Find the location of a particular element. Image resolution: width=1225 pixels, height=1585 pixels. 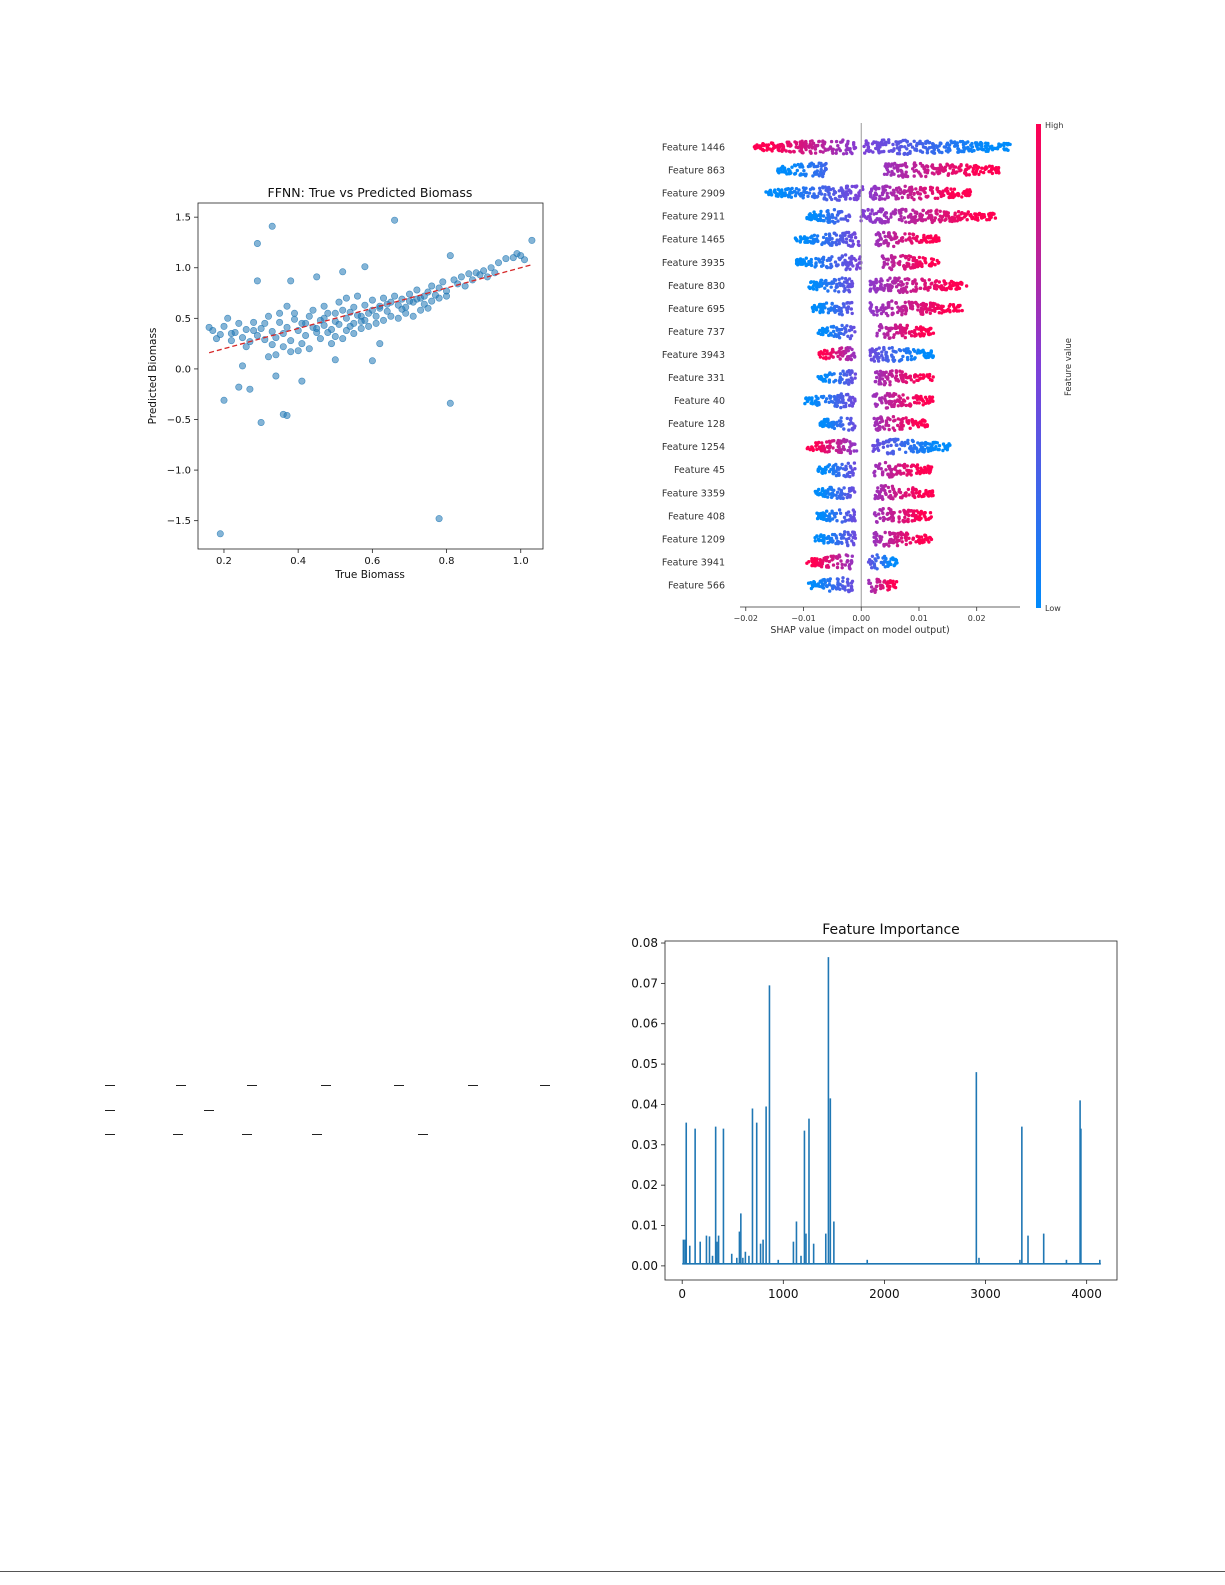

underscore-mark is located at coordinates (181, 1086).